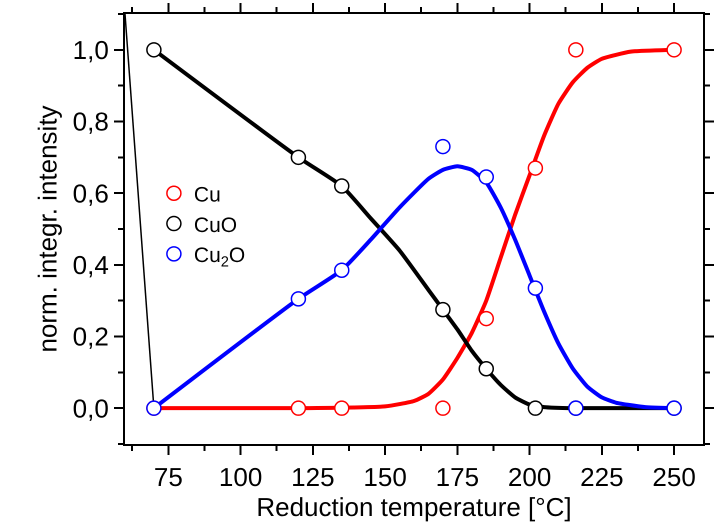  I want to click on x-tick-label: 150, so click(385, 477).